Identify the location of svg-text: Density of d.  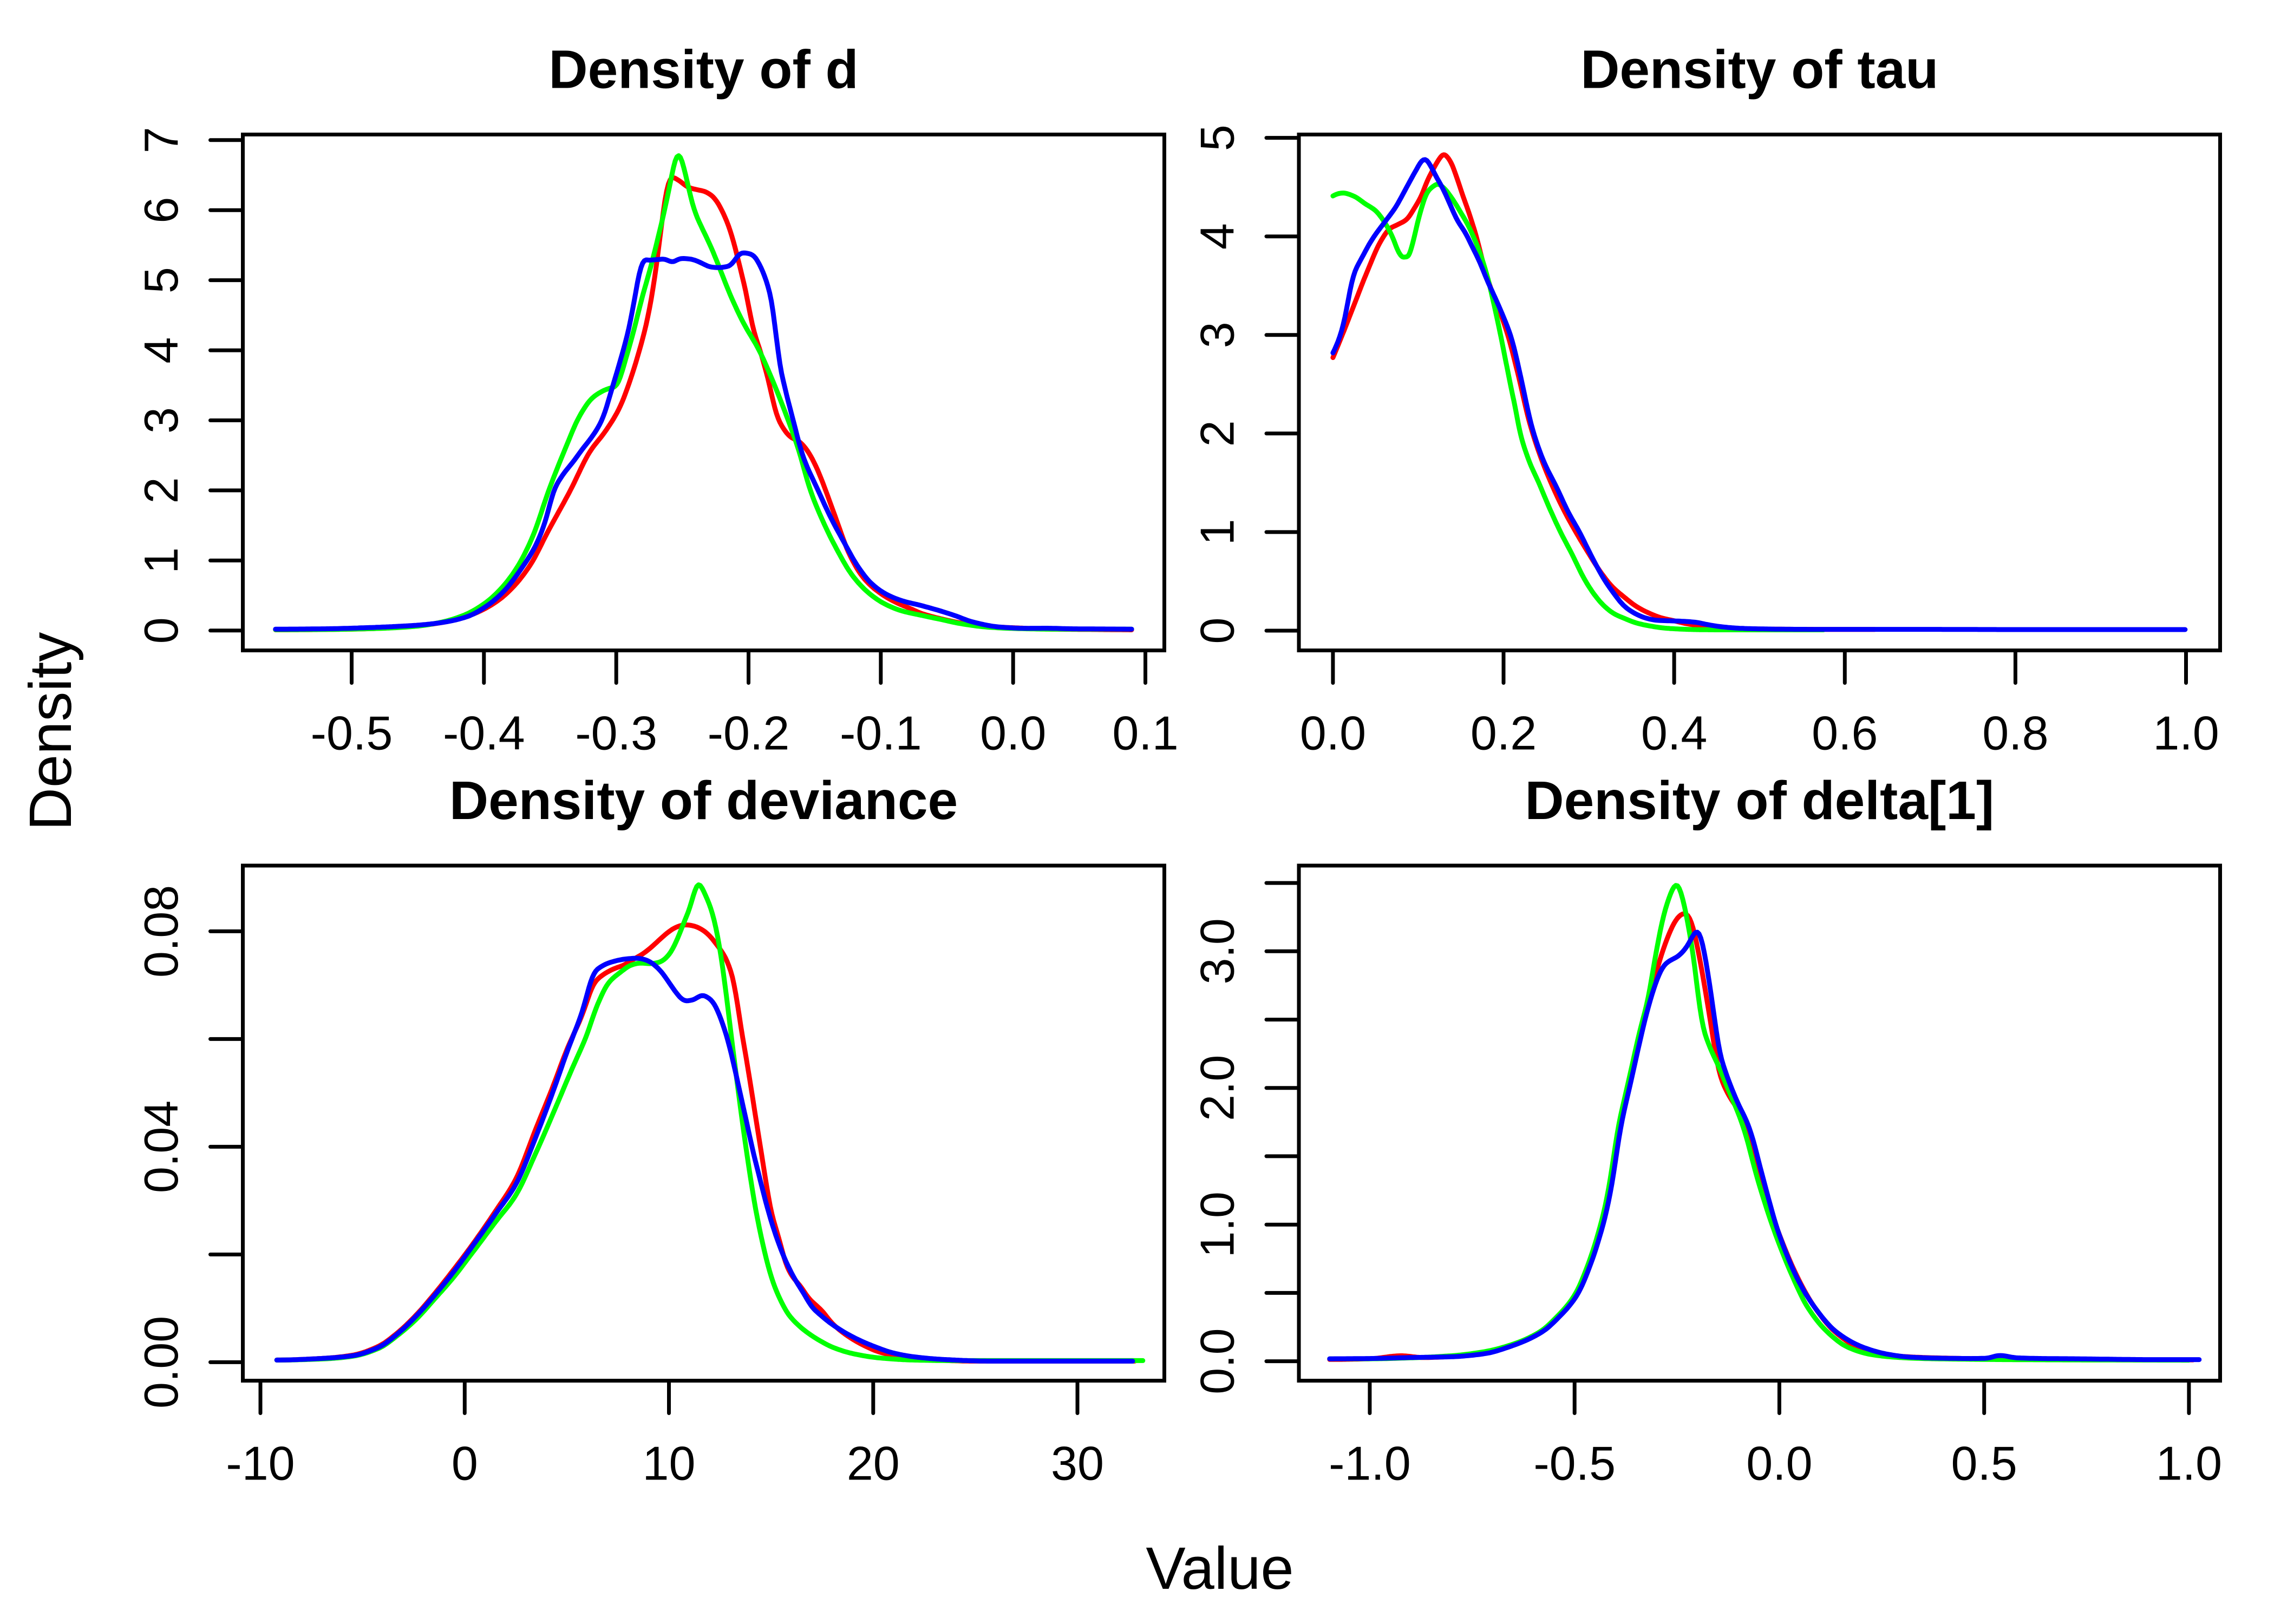
(703, 70).